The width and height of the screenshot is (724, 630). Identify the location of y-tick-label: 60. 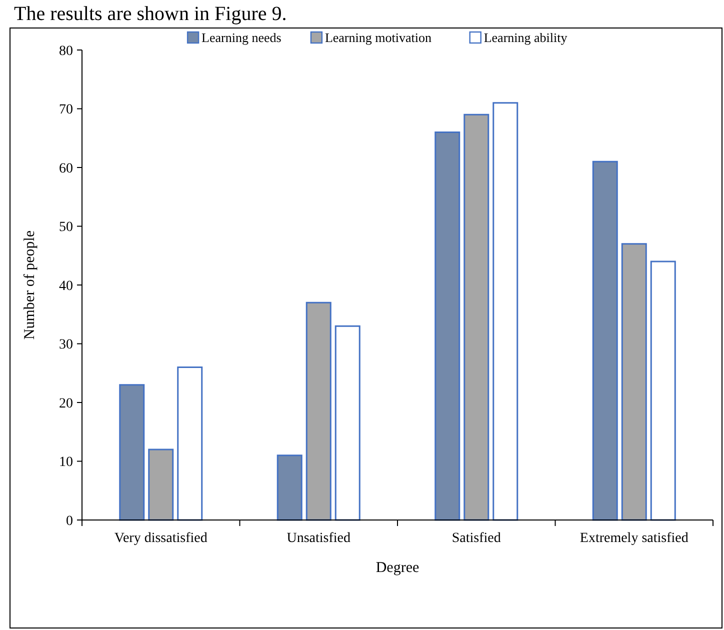
(66, 168).